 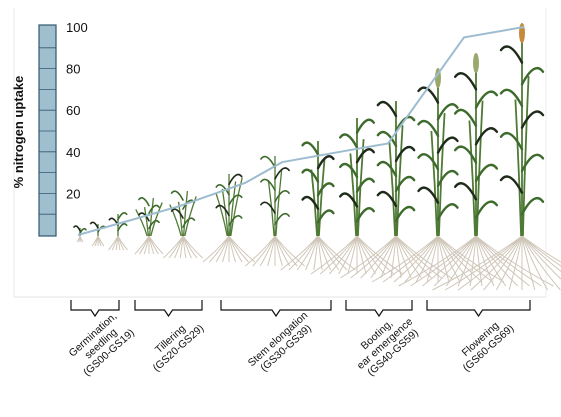 What do you see at coordinates (18, 132) in the screenshot?
I see `y-axis-label: % nitrogen uptake` at bounding box center [18, 132].